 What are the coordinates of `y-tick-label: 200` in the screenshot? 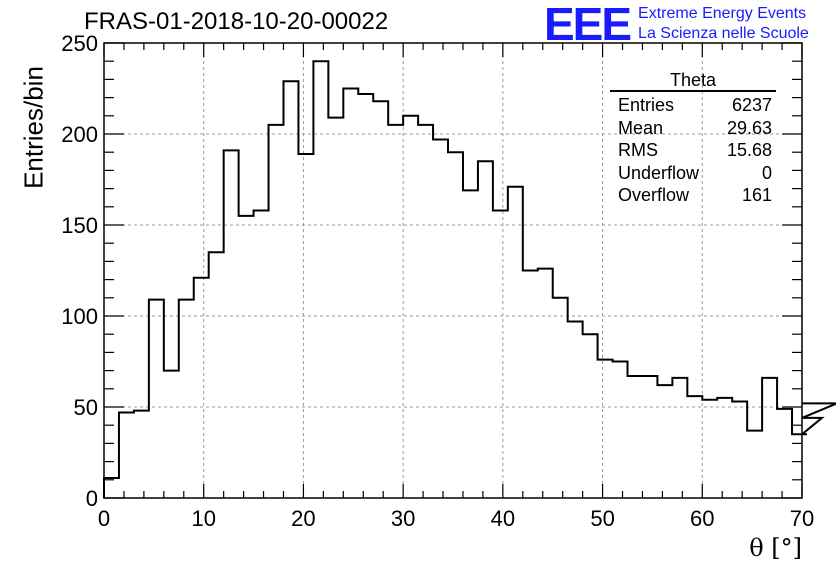 It's located at (79, 134).